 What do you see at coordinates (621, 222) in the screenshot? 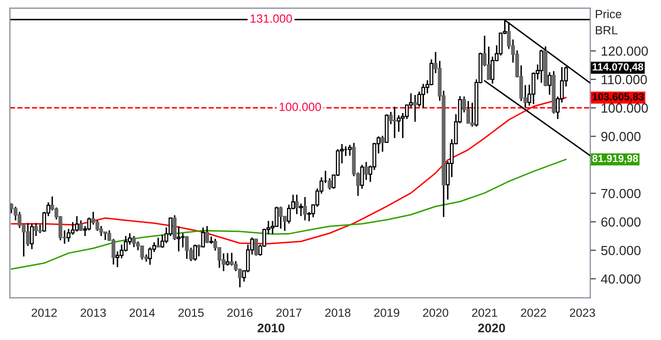
I see `y-tick-label: 60.000` at bounding box center [621, 222].